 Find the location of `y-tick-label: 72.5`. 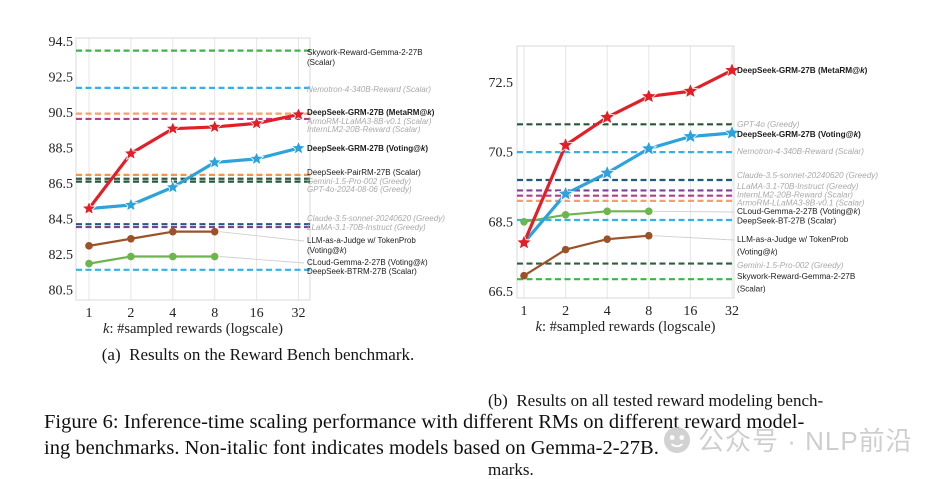

y-tick-label: 72.5 is located at coordinates (501, 83).